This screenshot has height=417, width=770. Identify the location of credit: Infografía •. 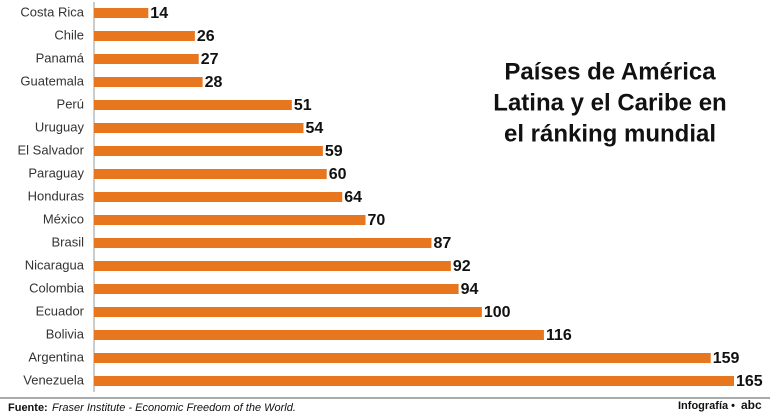
(706, 406).